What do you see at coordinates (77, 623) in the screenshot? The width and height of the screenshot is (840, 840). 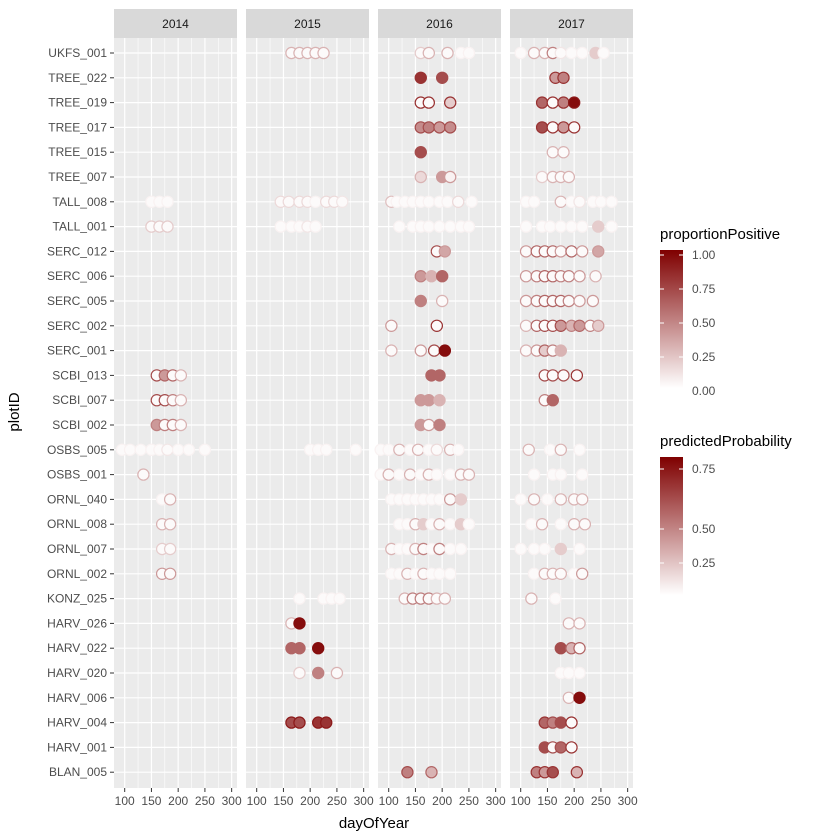 I see `y-tick-label: HARV_026` at bounding box center [77, 623].